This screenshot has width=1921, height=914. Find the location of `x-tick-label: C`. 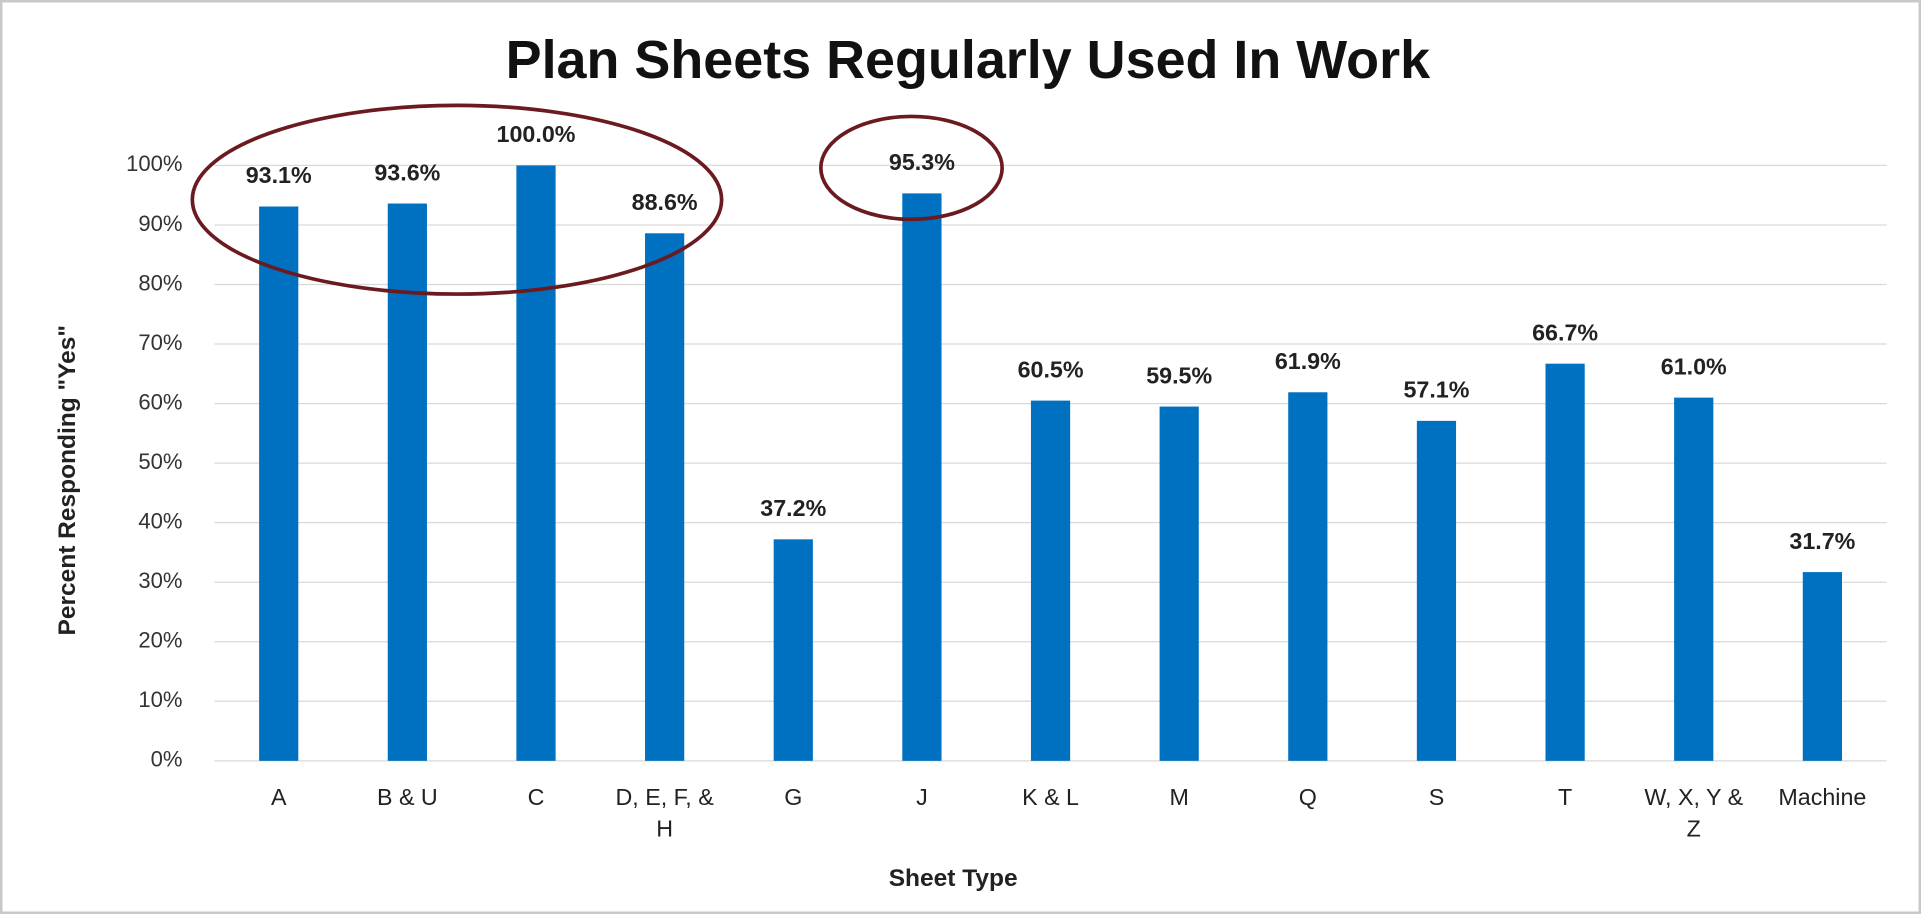

x-tick-label: C is located at coordinates (536, 797).